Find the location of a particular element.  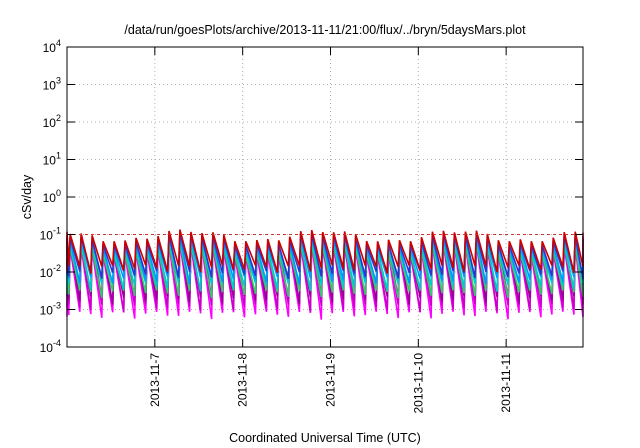

series-line is located at coordinates (325, 251).